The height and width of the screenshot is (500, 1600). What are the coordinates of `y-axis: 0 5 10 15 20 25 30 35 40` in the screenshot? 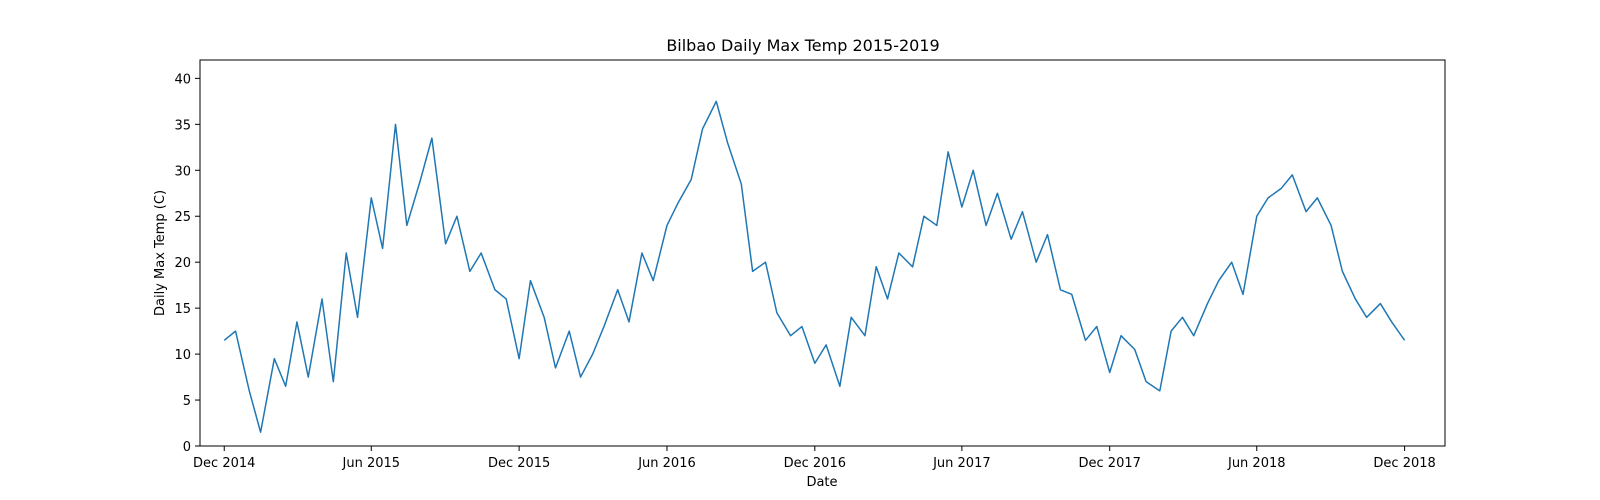 It's located at (187, 263).